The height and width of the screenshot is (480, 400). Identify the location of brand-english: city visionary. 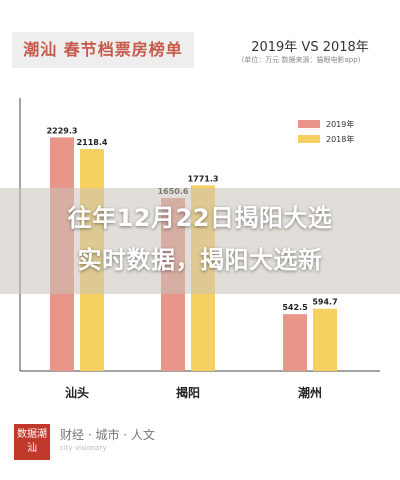
(83, 448).